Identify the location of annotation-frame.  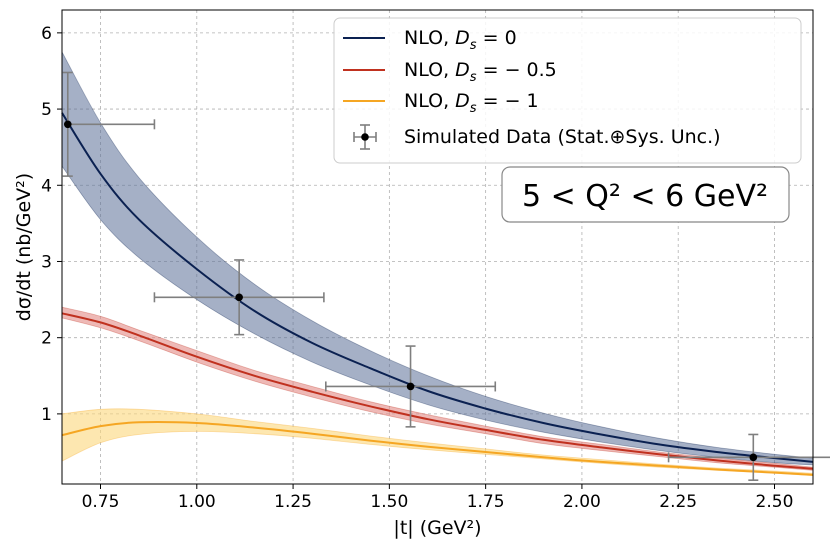
(645, 194).